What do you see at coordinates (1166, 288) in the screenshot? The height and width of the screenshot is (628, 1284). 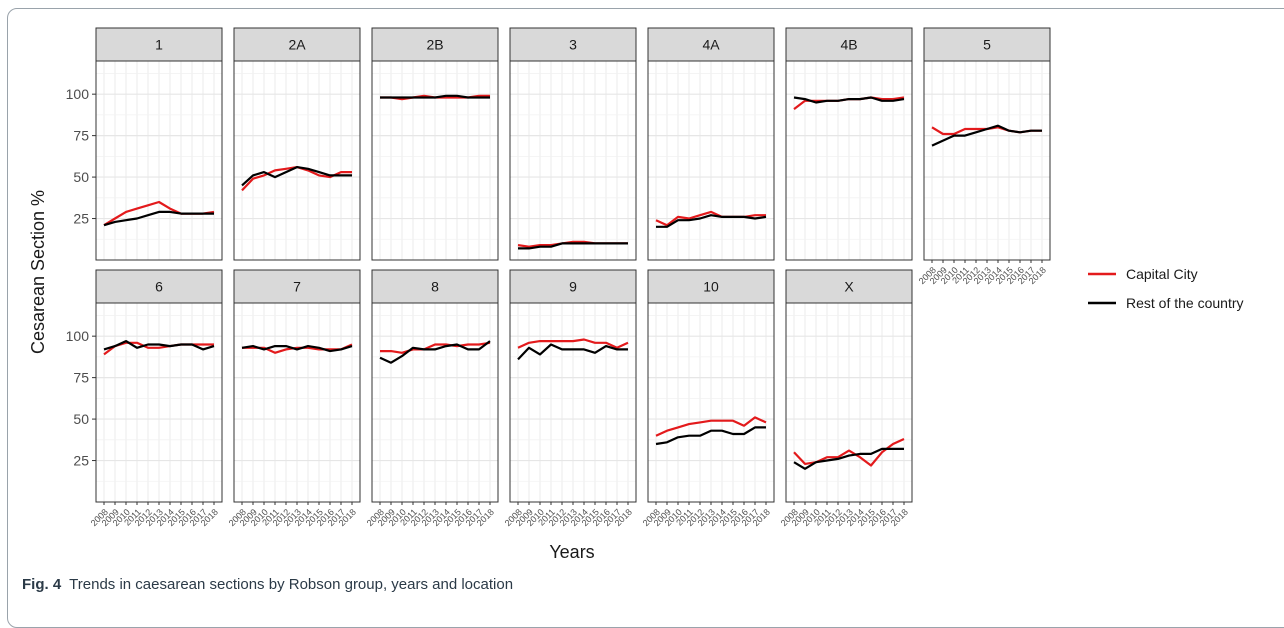 I see `legend: Capital City Rest of the country` at bounding box center [1166, 288].